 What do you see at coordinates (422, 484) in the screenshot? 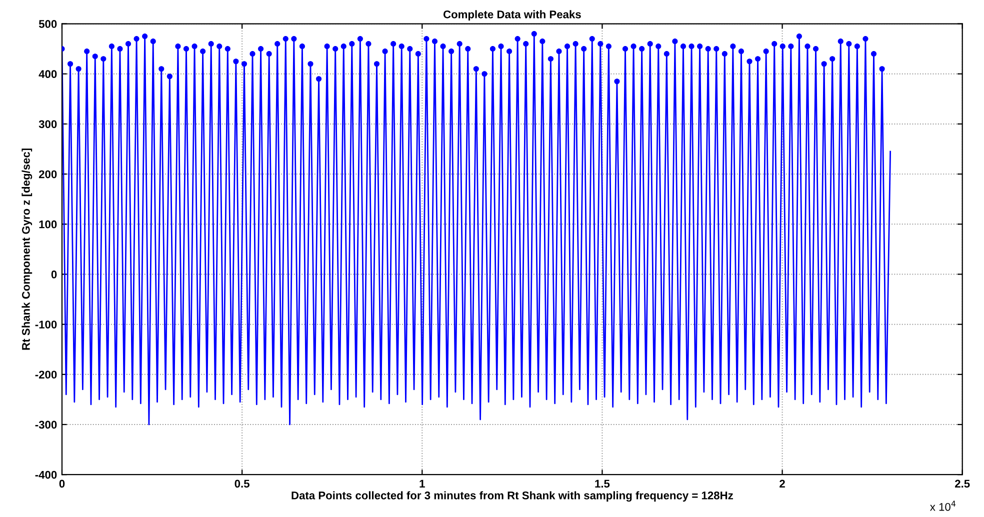
I see `x-tick-label: 1` at bounding box center [422, 484].